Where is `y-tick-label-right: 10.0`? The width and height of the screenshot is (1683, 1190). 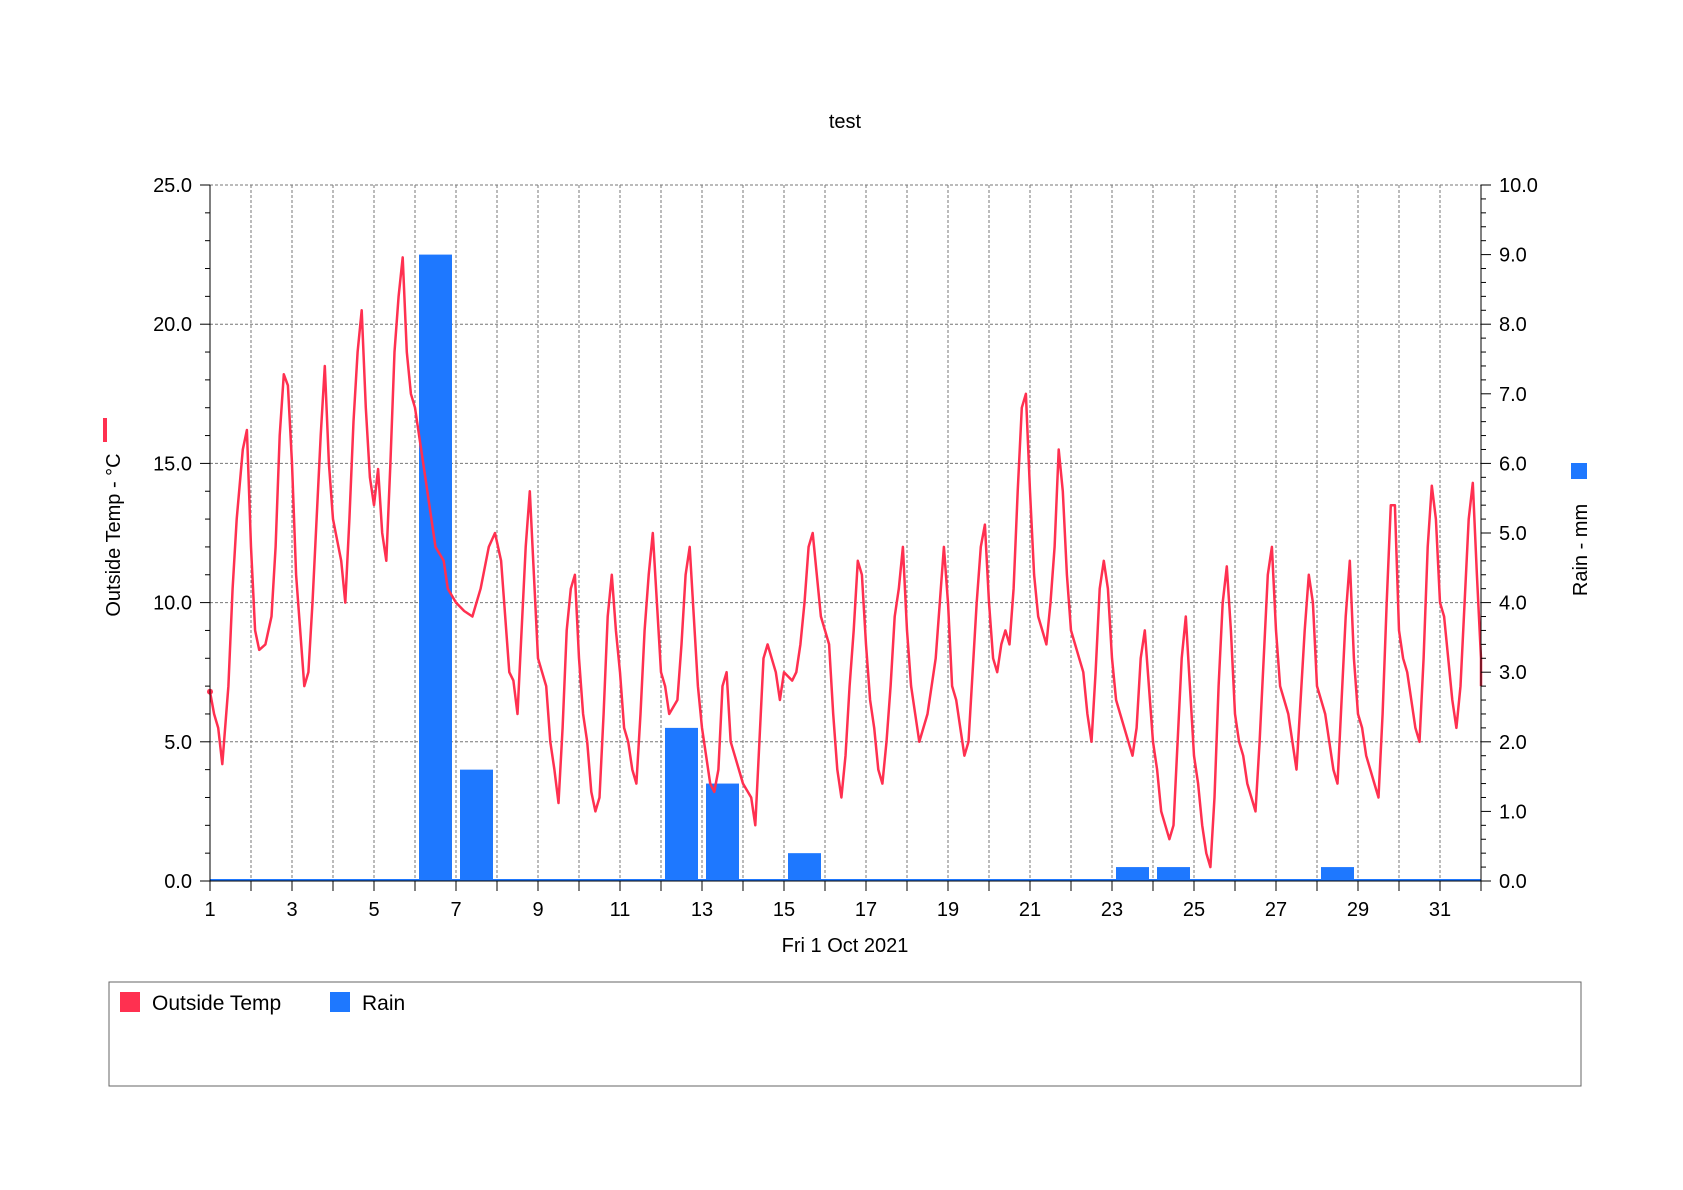
y-tick-label-right: 10.0 is located at coordinates (1518, 186).